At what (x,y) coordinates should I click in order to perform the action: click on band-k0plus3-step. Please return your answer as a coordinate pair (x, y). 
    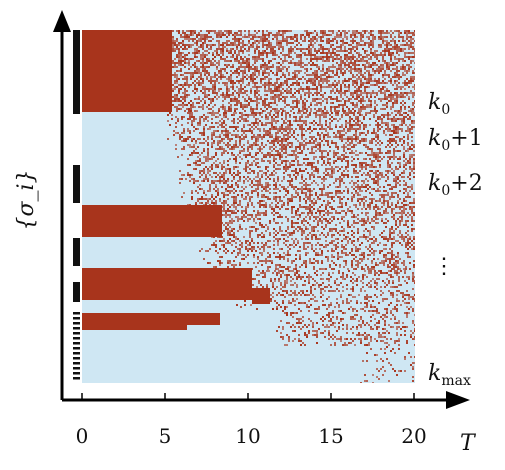
    Looking at the image, I should click on (261, 296).